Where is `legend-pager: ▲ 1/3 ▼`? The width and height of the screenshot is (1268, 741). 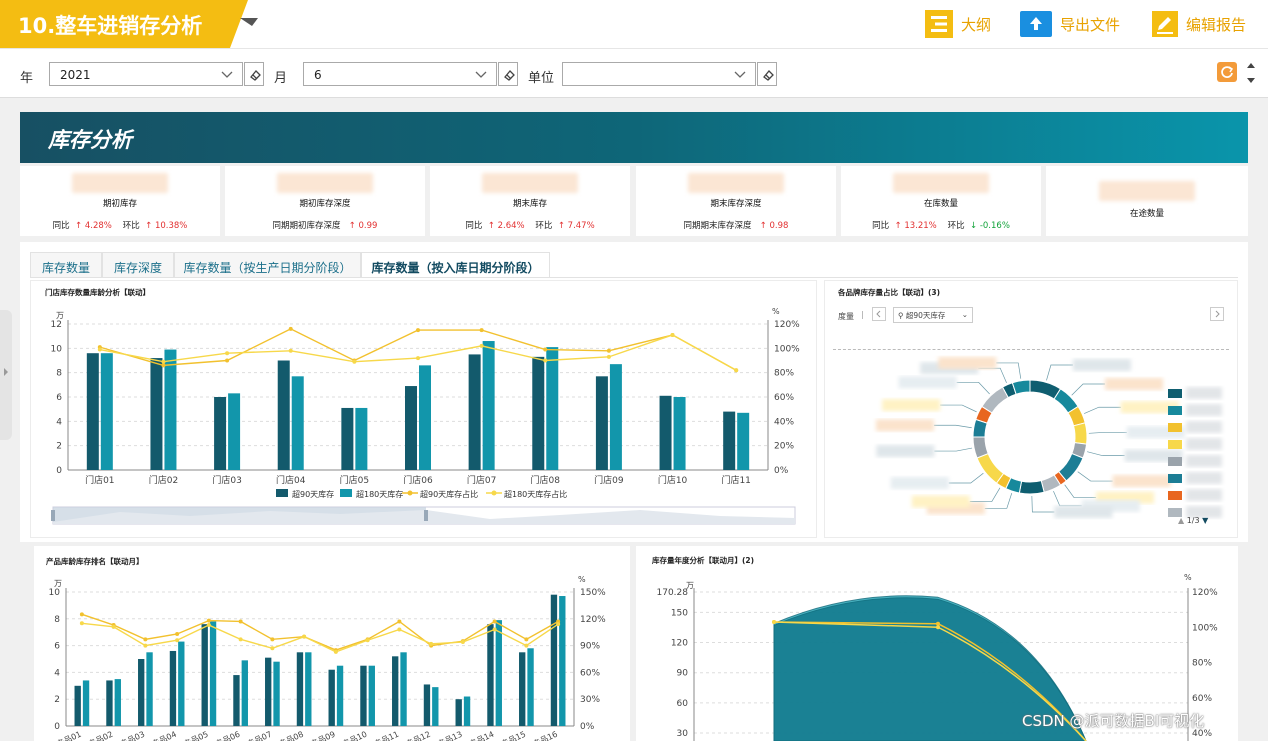
legend-pager: ▲ 1/3 ▼ is located at coordinates (1193, 520).